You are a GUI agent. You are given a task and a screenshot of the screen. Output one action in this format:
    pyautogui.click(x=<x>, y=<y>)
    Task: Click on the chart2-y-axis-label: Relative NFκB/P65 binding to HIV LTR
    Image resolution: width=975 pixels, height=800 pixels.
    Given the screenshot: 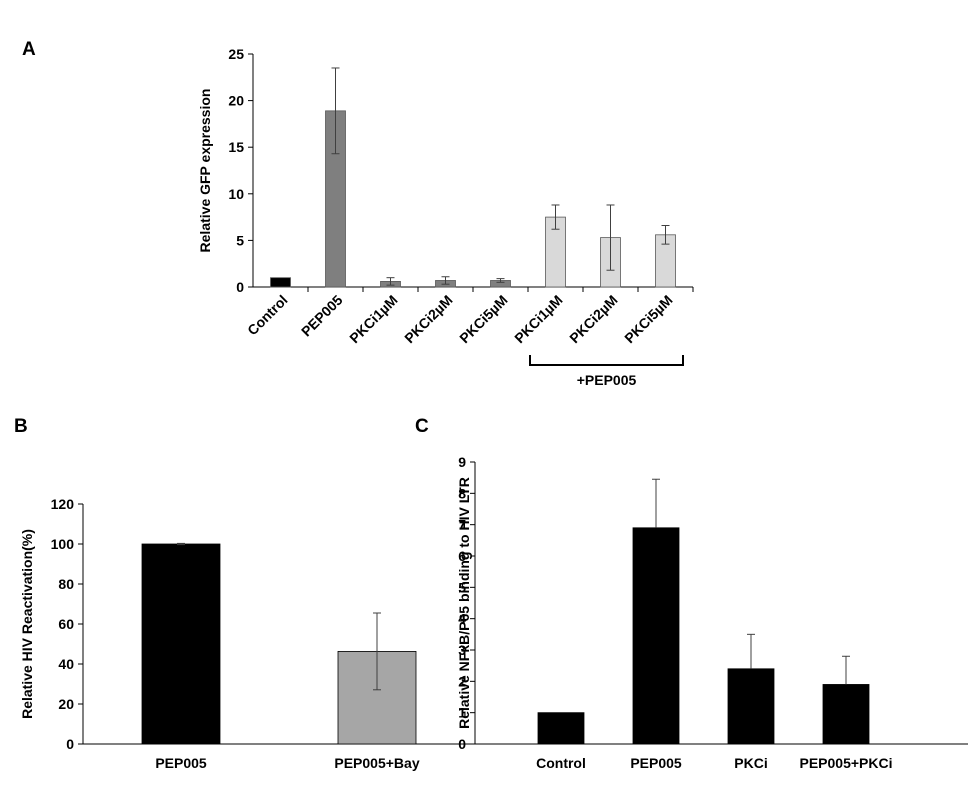 What is the action you would take?
    pyautogui.click(x=464, y=603)
    